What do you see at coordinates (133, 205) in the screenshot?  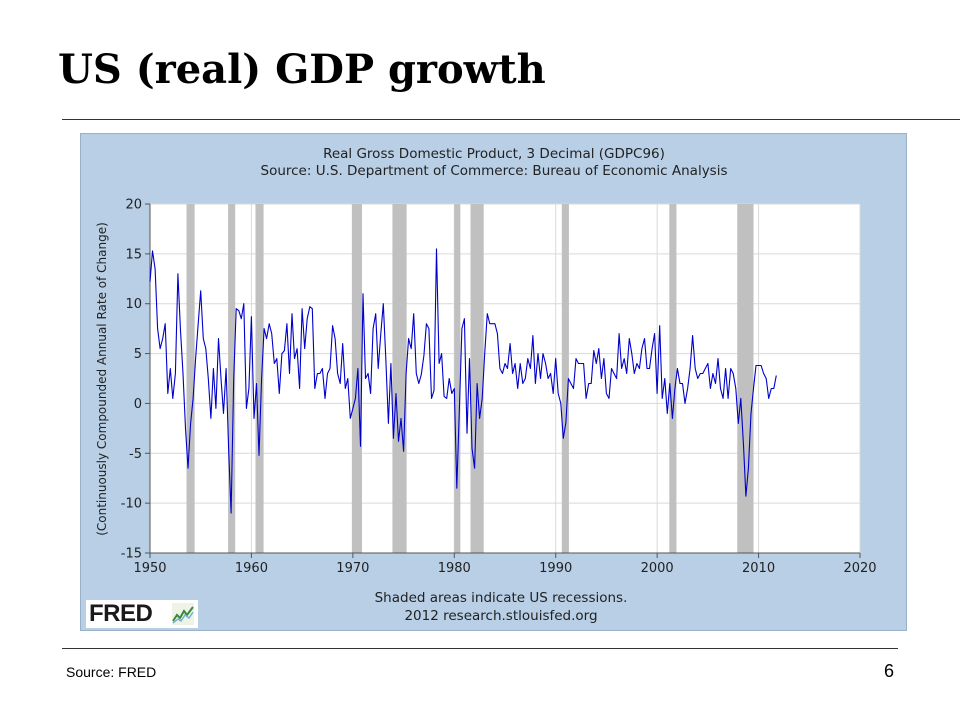 I see `y-tick-label: 20` at bounding box center [133, 205].